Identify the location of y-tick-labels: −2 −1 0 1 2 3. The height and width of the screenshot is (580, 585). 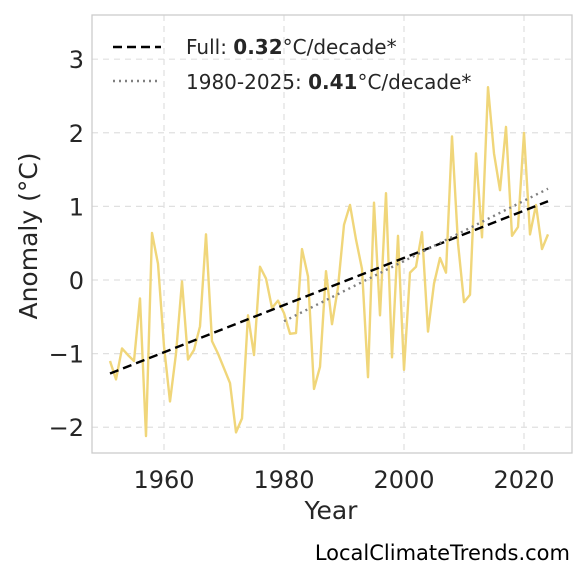
(66, 244).